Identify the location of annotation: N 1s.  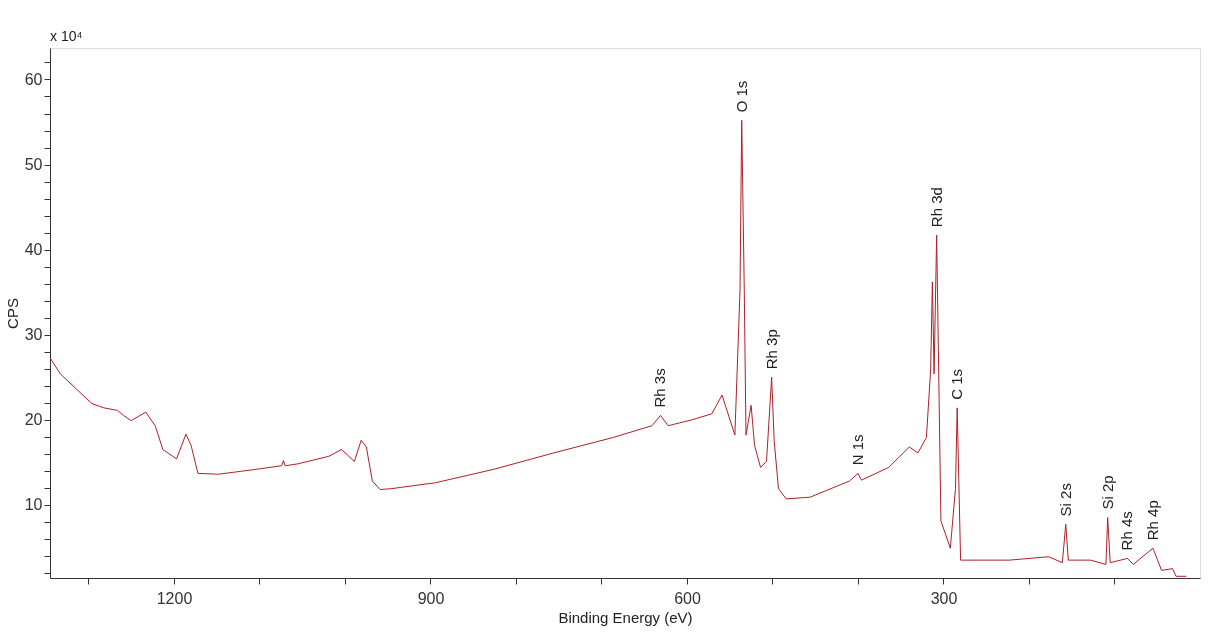
(857, 450).